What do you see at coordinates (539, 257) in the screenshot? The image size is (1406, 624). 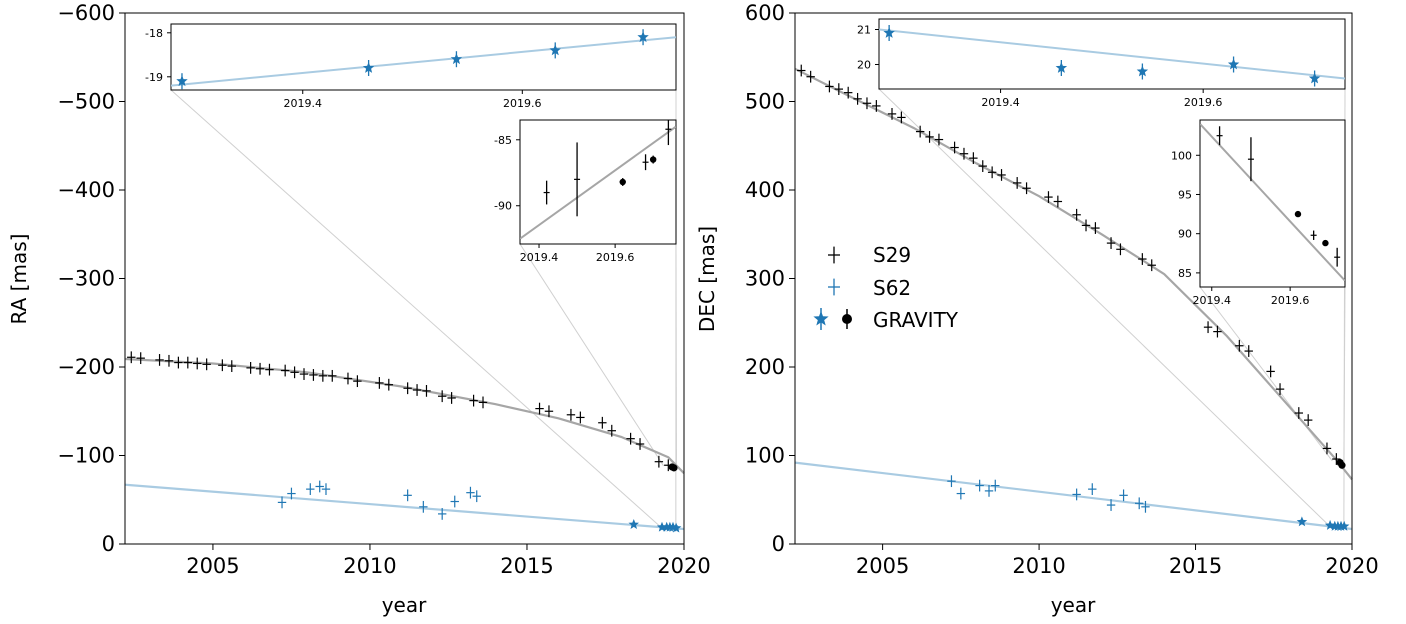 I see `ra-inset-bottom-x-tick-label: 2019.4` at bounding box center [539, 257].